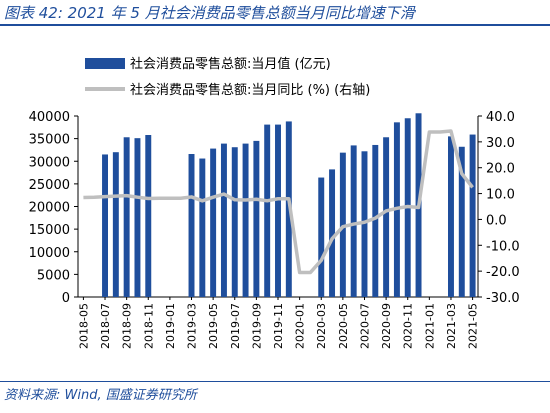 This screenshot has height=413, width=550. I want to click on legend-line-label: 社会消费品零售总额:当月同比 (%) (右轴), so click(250, 90).